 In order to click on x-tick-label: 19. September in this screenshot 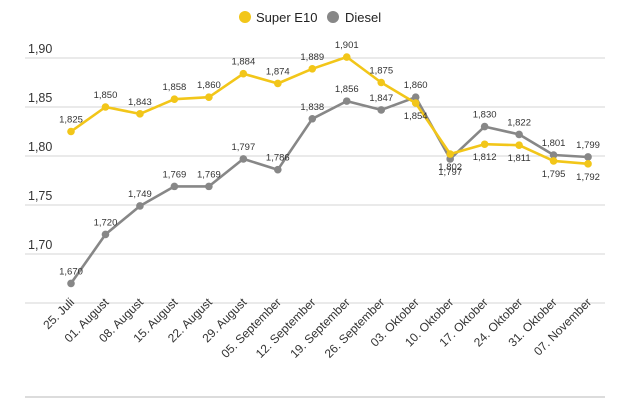, I will do `click(320, 328)`.